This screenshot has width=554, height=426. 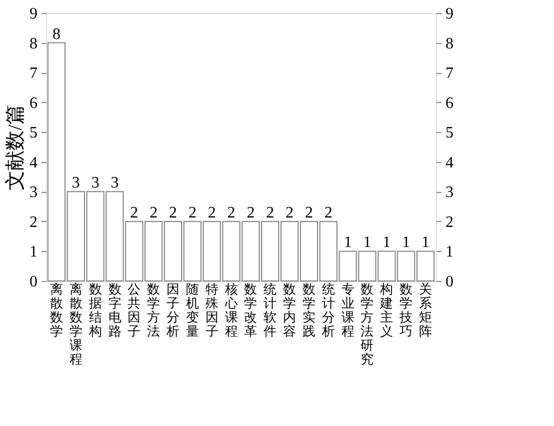 I want to click on x-tick-label: 数学方法, so click(x=153, y=310).